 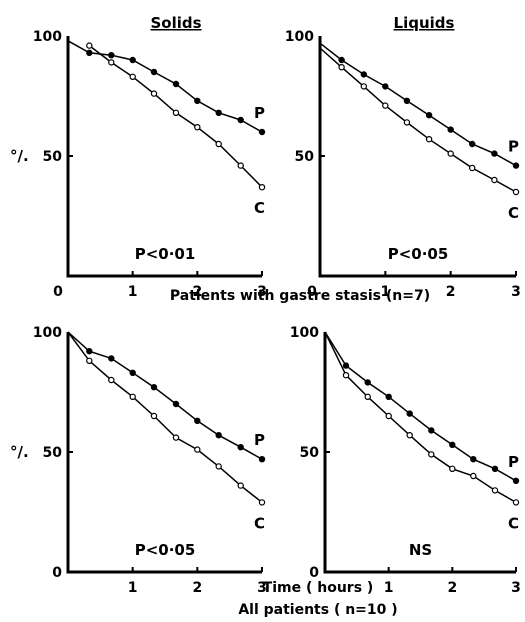 I want to click on significance-label: NS, so click(x=420, y=550).